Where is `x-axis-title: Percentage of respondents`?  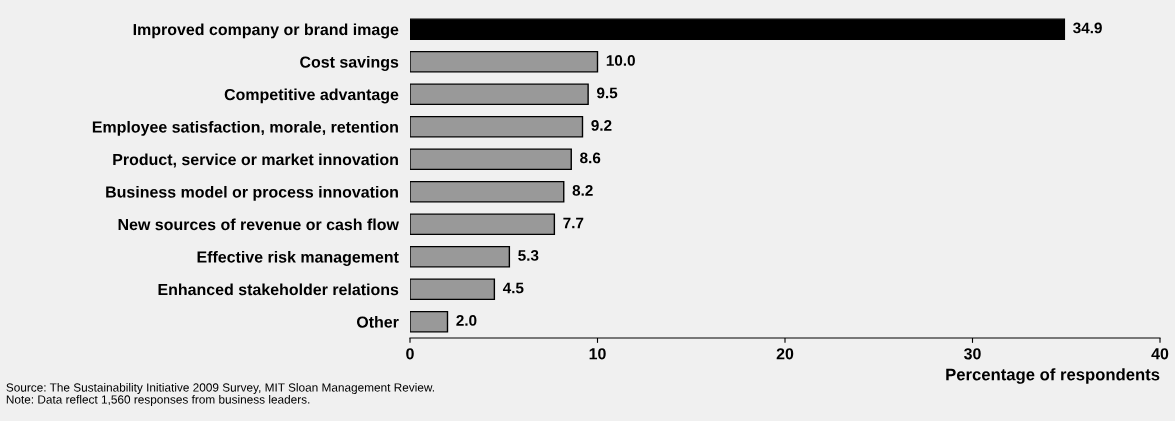
x-axis-title: Percentage of respondents is located at coordinates (1053, 376).